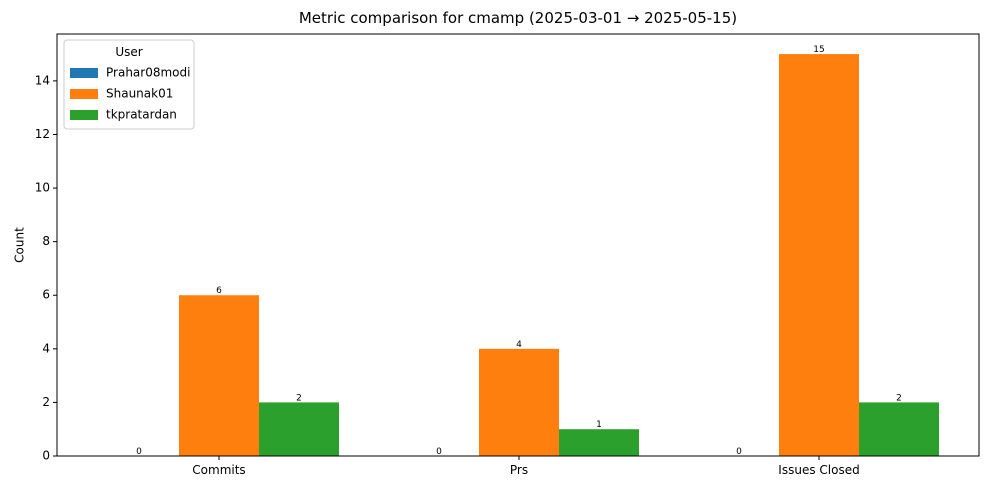 The width and height of the screenshot is (989, 490). I want to click on legend-label: tkpratardan, so click(141, 115).